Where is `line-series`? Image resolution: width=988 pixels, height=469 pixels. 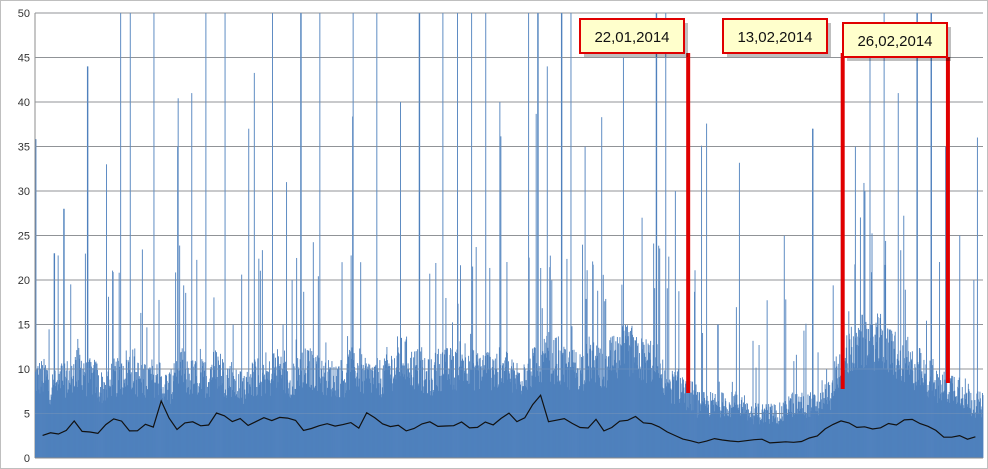 line-series is located at coordinates (509, 418).